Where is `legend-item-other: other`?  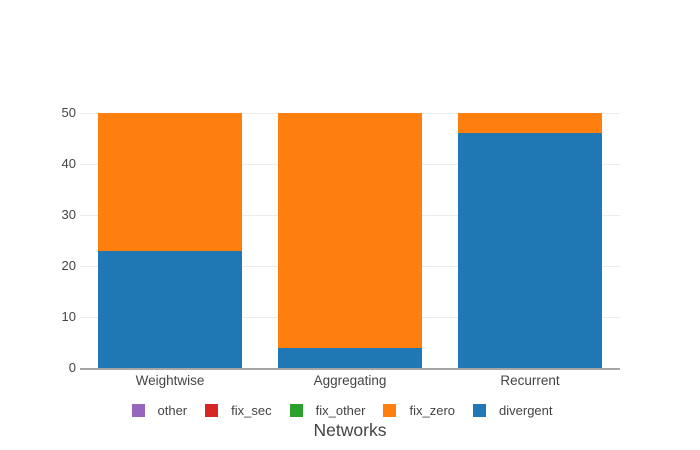
legend-item-other: other is located at coordinates (159, 410).